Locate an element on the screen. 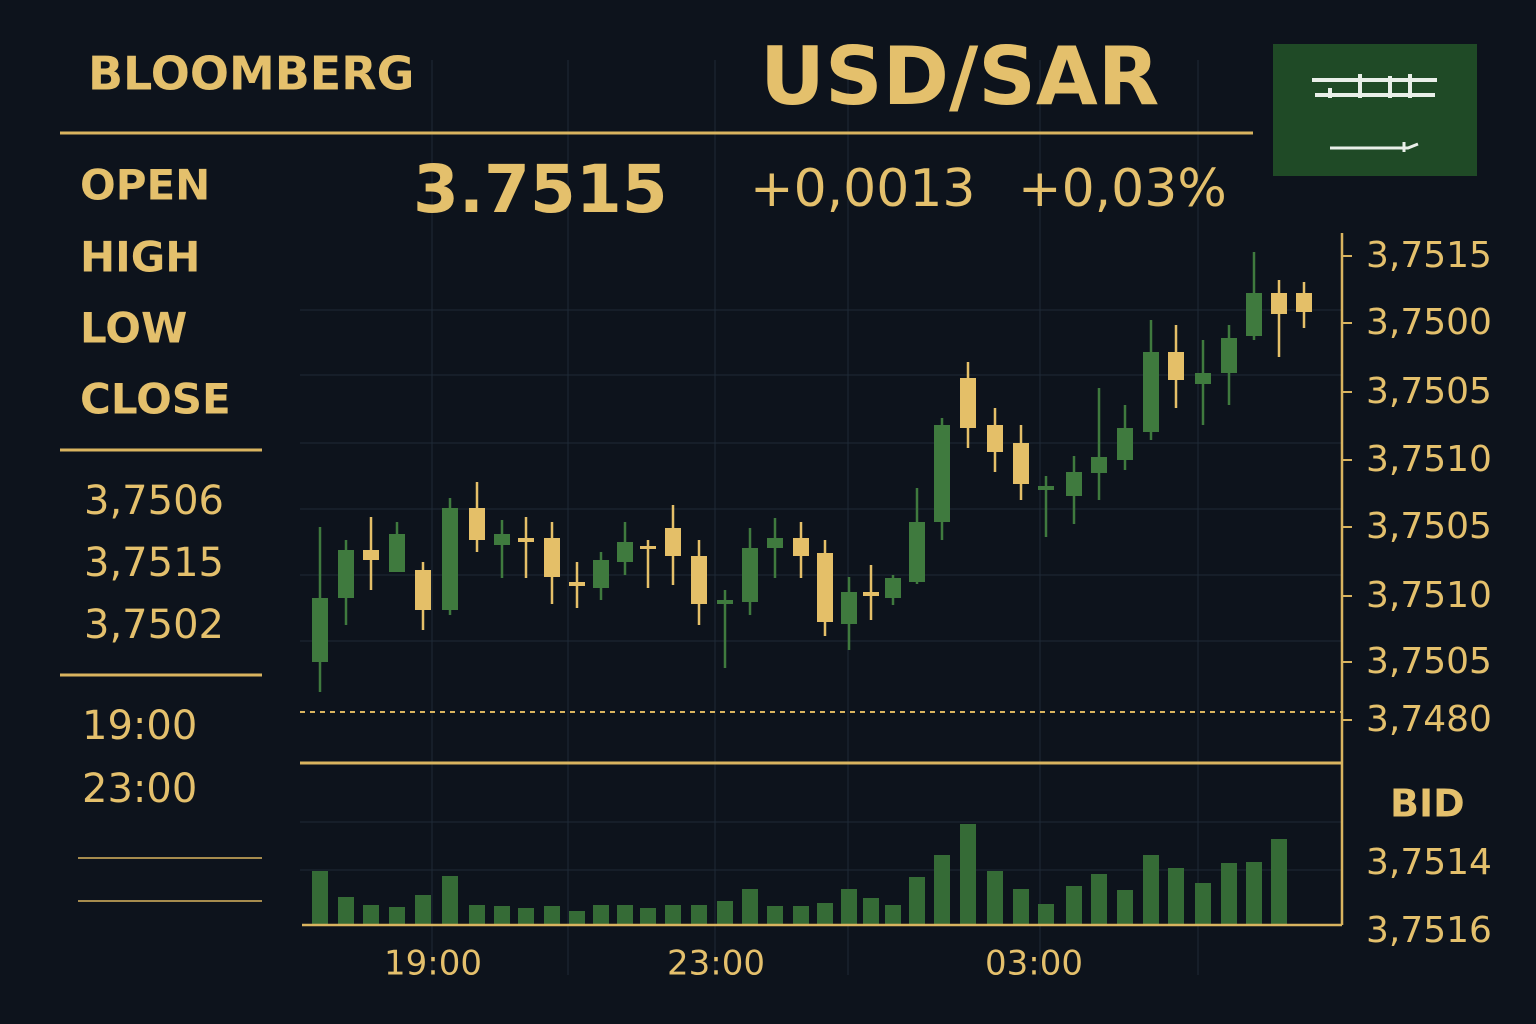 The height and width of the screenshot is (1024, 1536). ohlc-label: OPEN is located at coordinates (145, 185).